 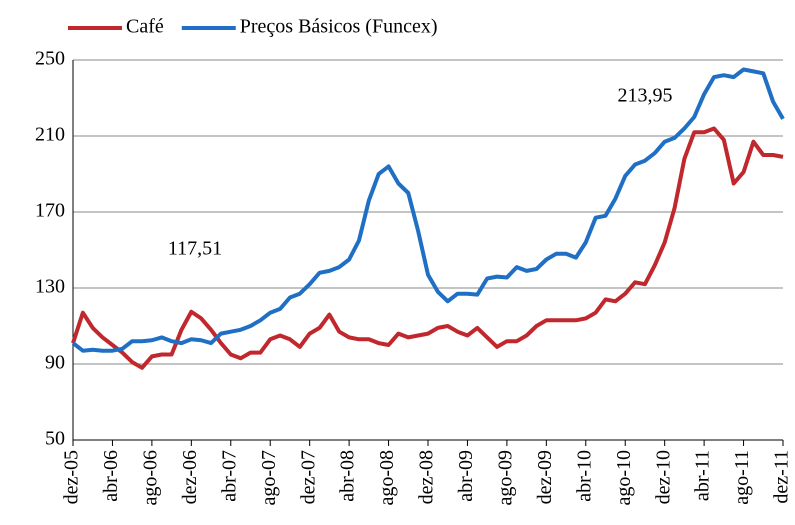 I want to click on x-tick-label: abr-07, so click(x=229, y=476).